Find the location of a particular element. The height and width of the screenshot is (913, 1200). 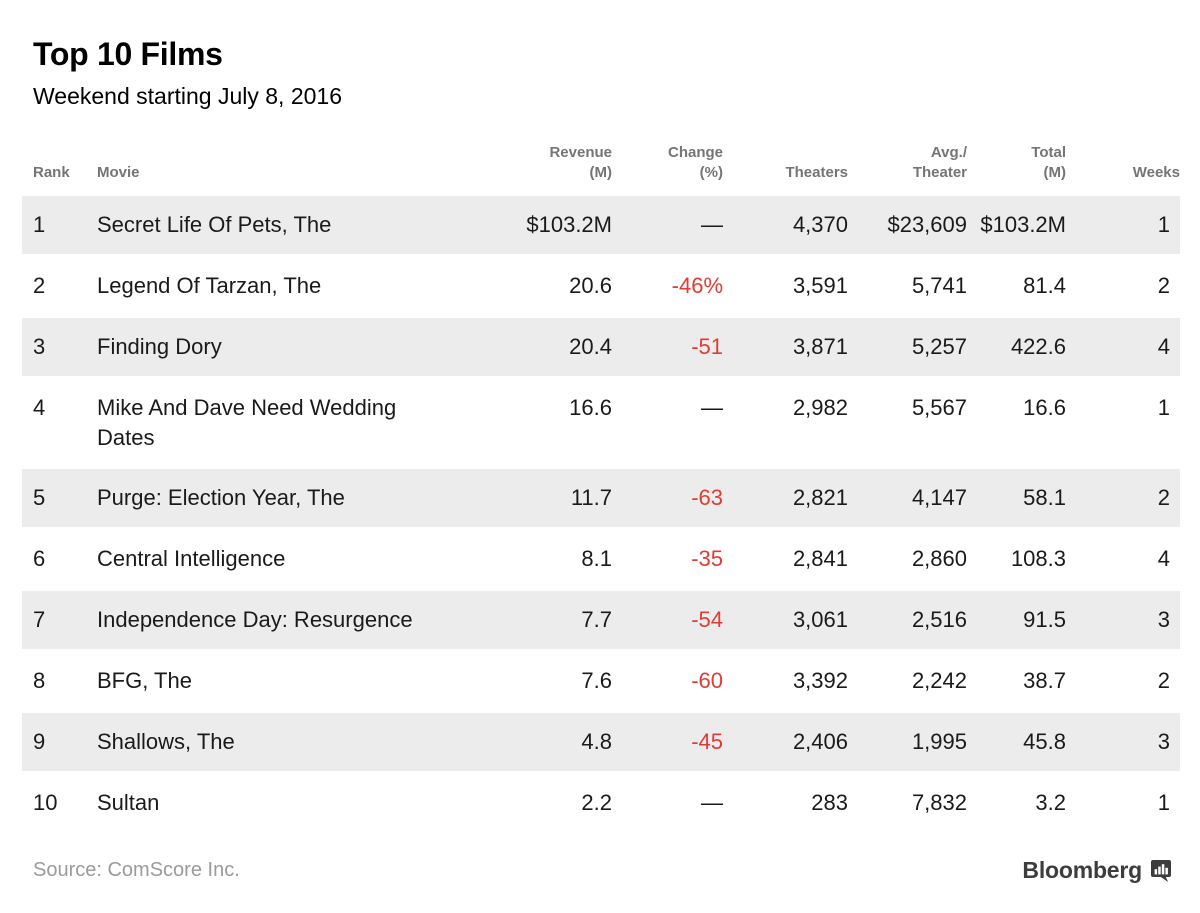

total-cell: 38.7 is located at coordinates (1044, 681).